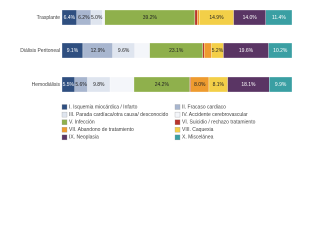  What do you see at coordinates (69, 85) in the screenshot?
I see `data-label: 5.5%` at bounding box center [69, 85].